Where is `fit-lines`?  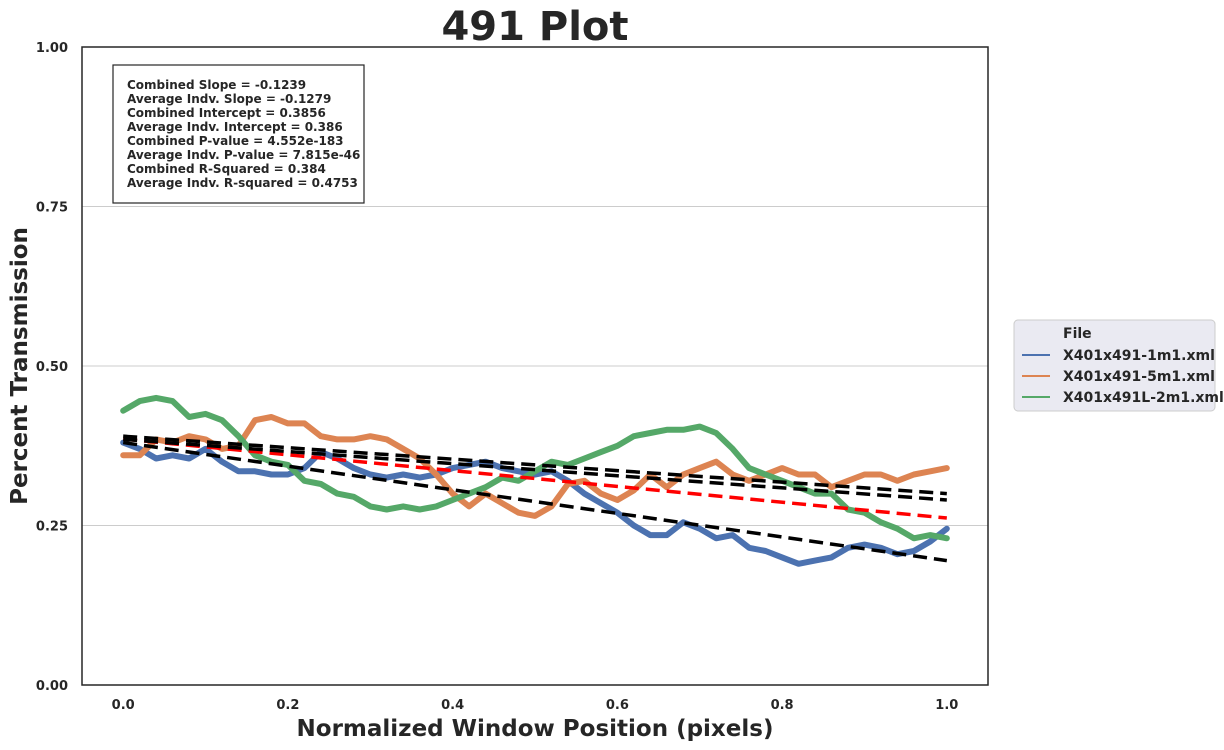
fit-lines is located at coordinates (535, 498).